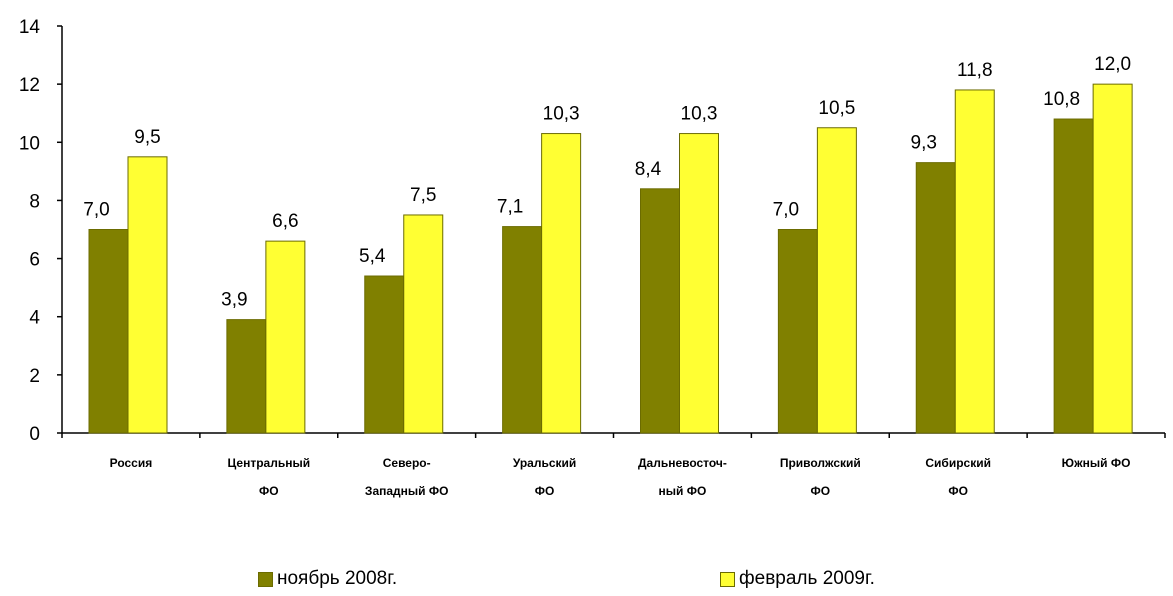 This screenshot has height=596, width=1173. What do you see at coordinates (34, 318) in the screenshot?
I see `y-tick-label: 4` at bounding box center [34, 318].